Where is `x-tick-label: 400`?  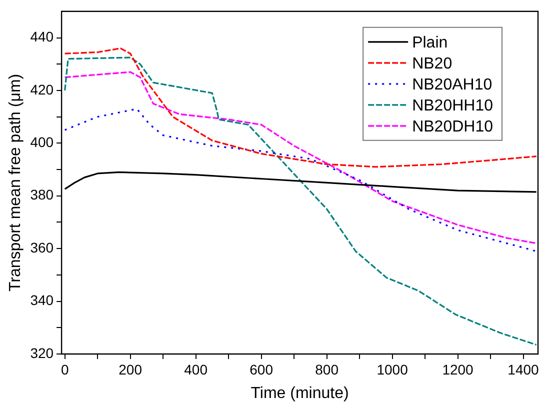
x-tick-label: 400 is located at coordinates (196, 369).